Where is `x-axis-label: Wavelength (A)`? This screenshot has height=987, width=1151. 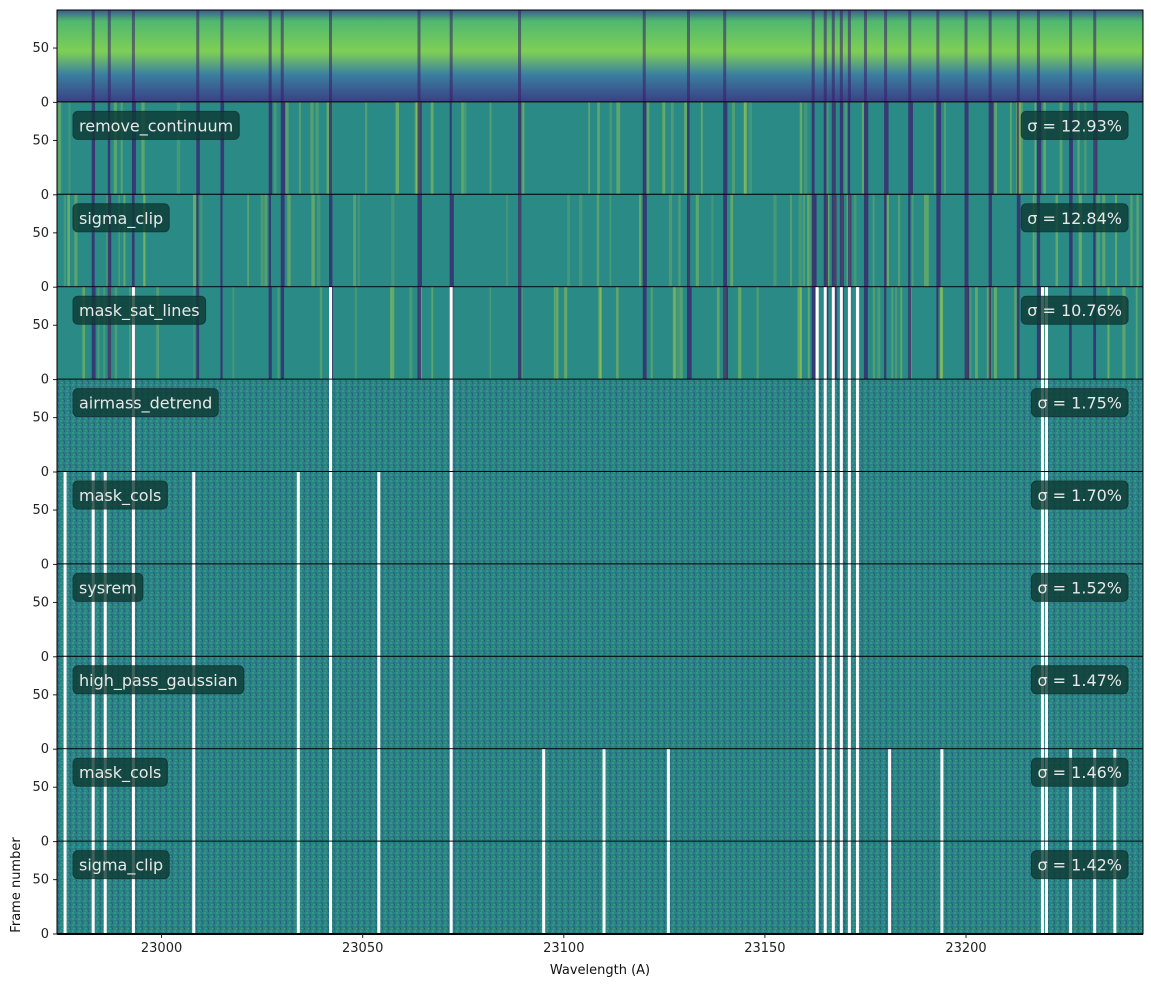 x-axis-label: Wavelength (A) is located at coordinates (600, 970).